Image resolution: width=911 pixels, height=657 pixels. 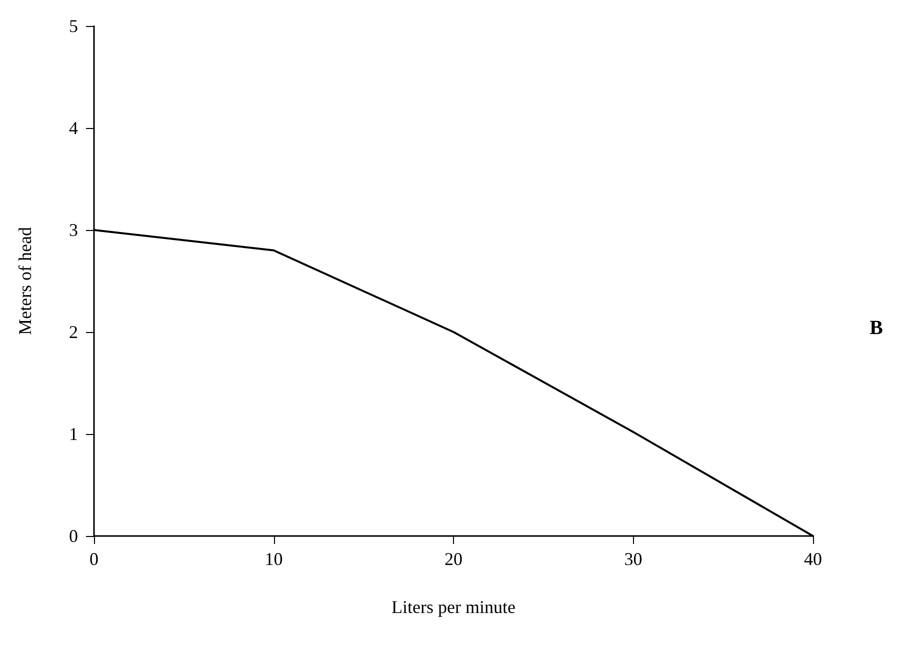 I want to click on text: B, so click(x=877, y=328).